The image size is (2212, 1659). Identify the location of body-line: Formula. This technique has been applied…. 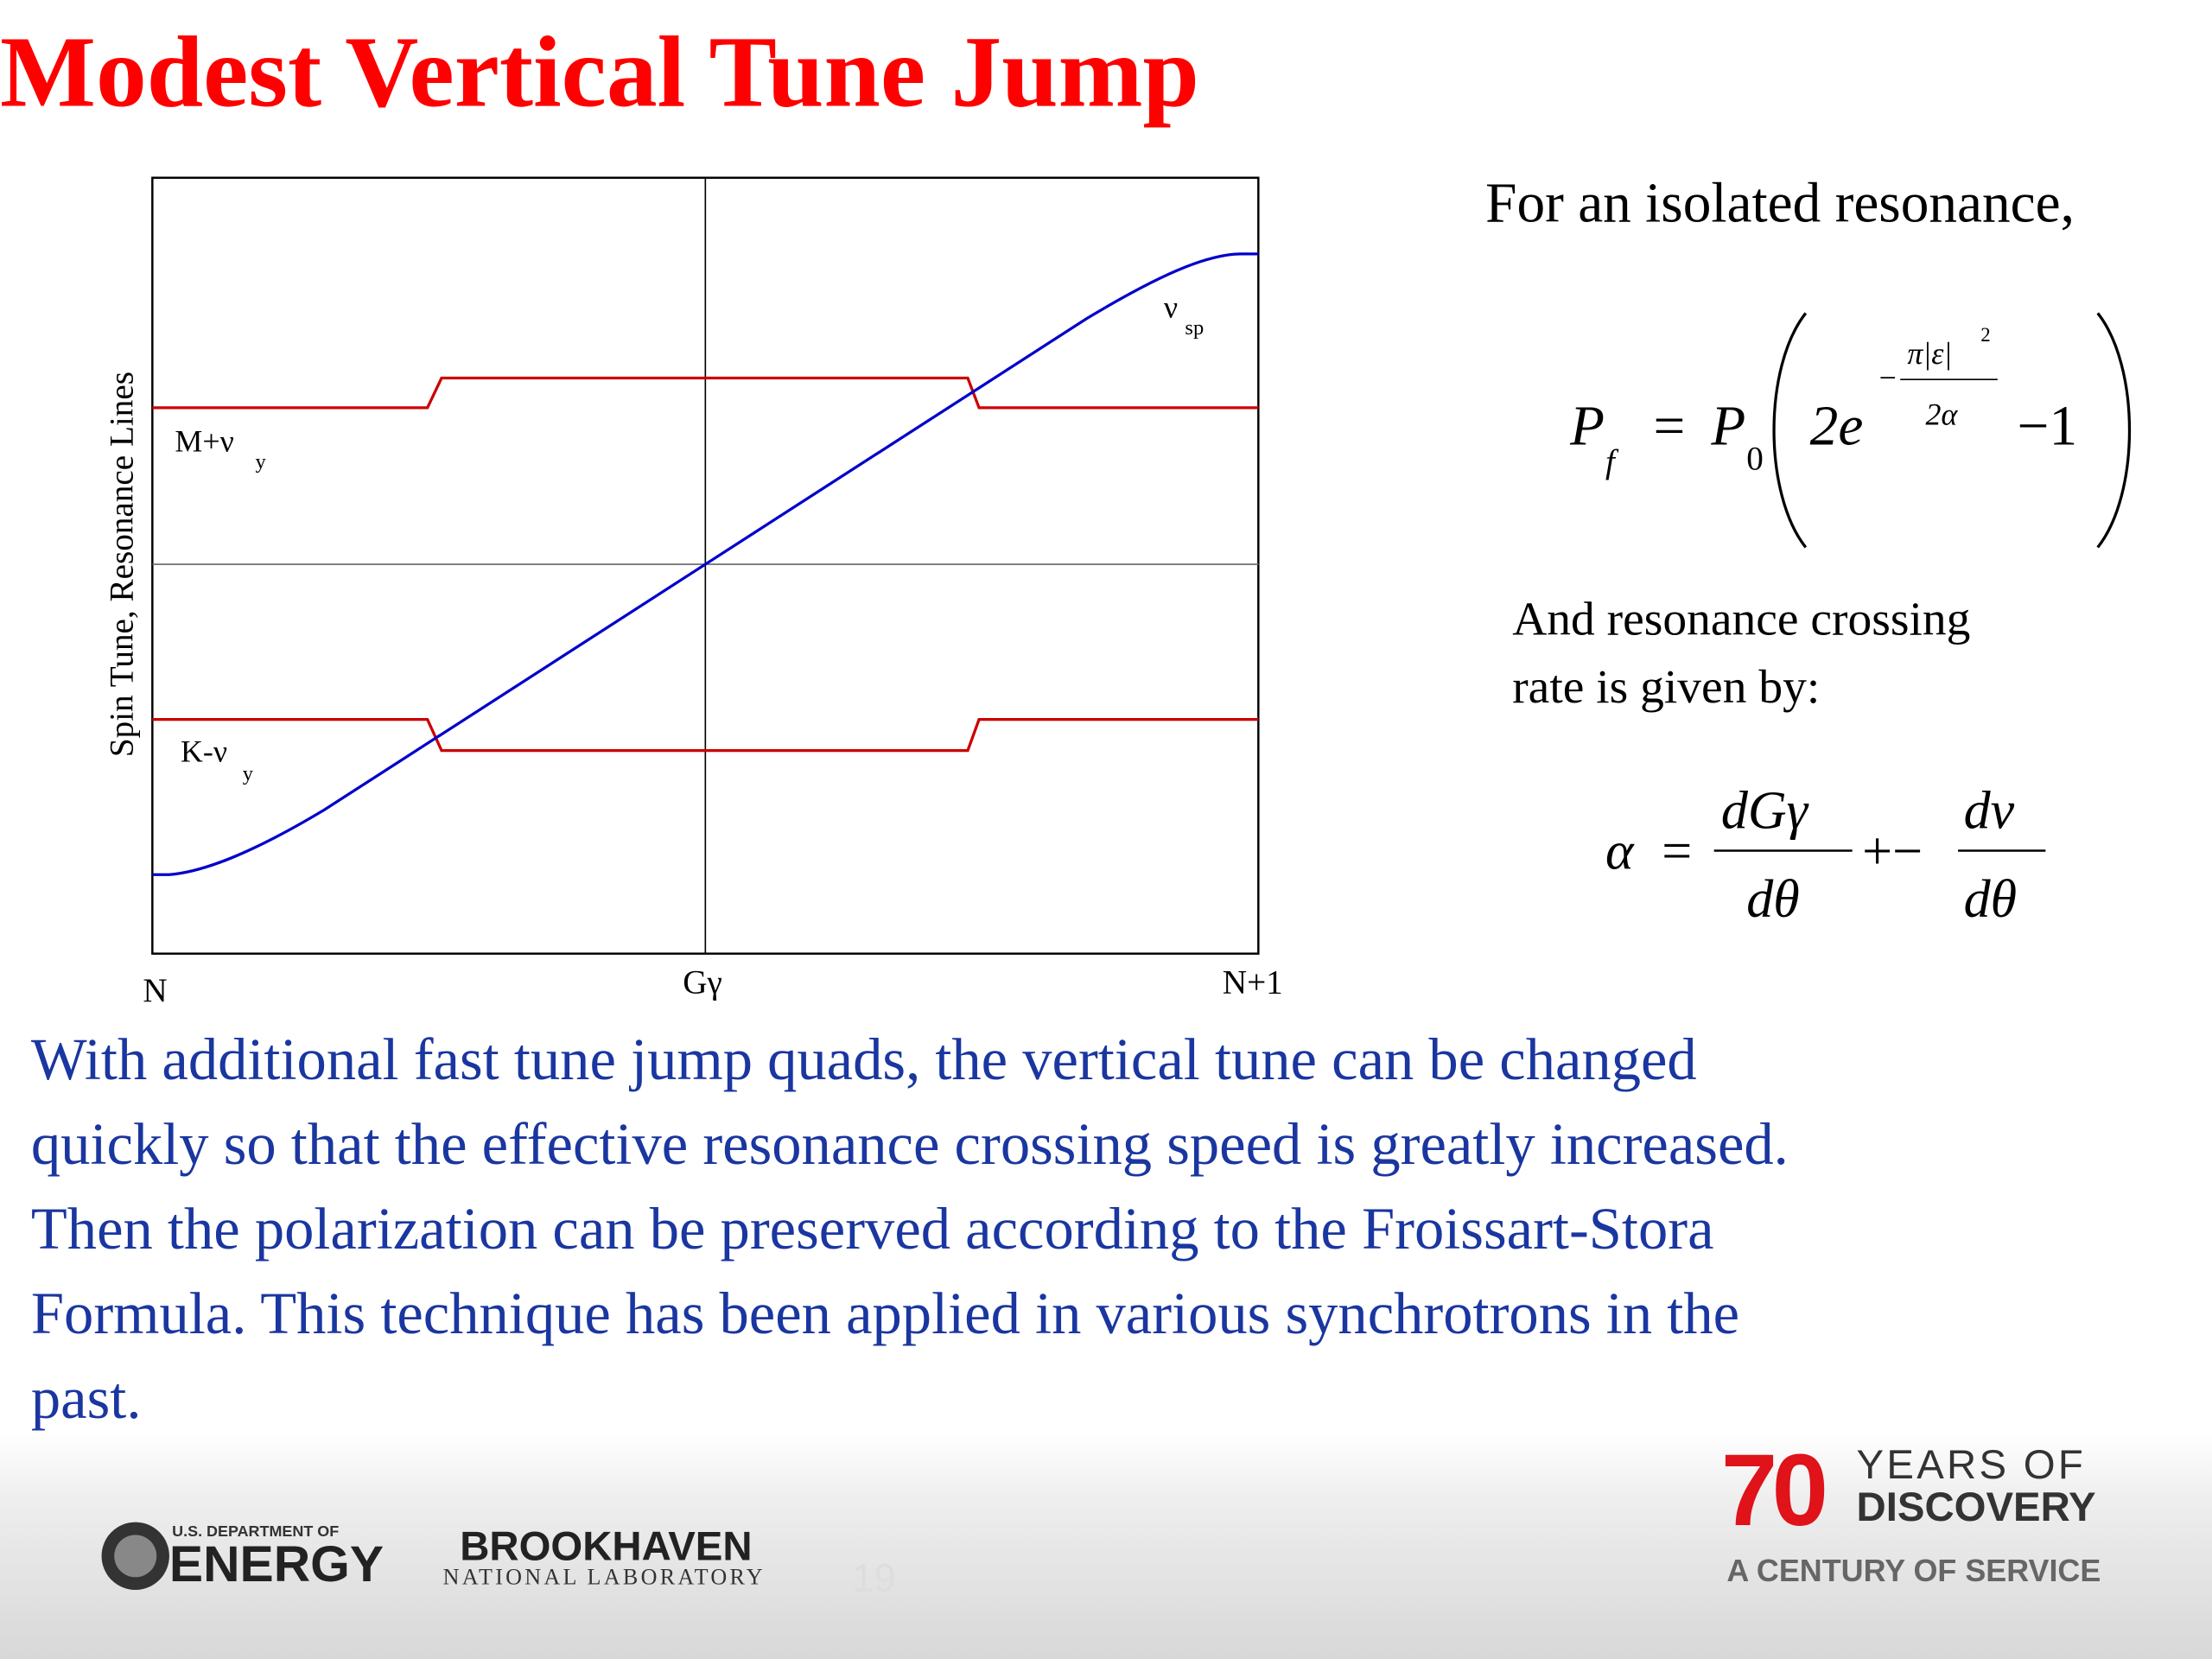
(885, 1313).